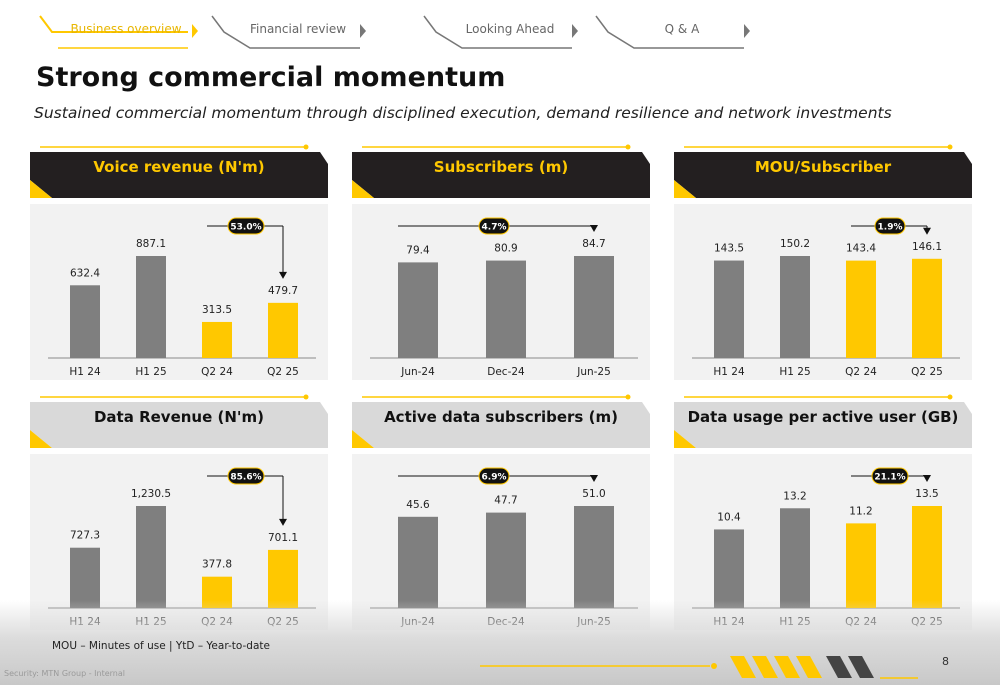  Describe the element at coordinates (890, 228) in the screenshot. I see `growth-label: 1.9%` at that location.